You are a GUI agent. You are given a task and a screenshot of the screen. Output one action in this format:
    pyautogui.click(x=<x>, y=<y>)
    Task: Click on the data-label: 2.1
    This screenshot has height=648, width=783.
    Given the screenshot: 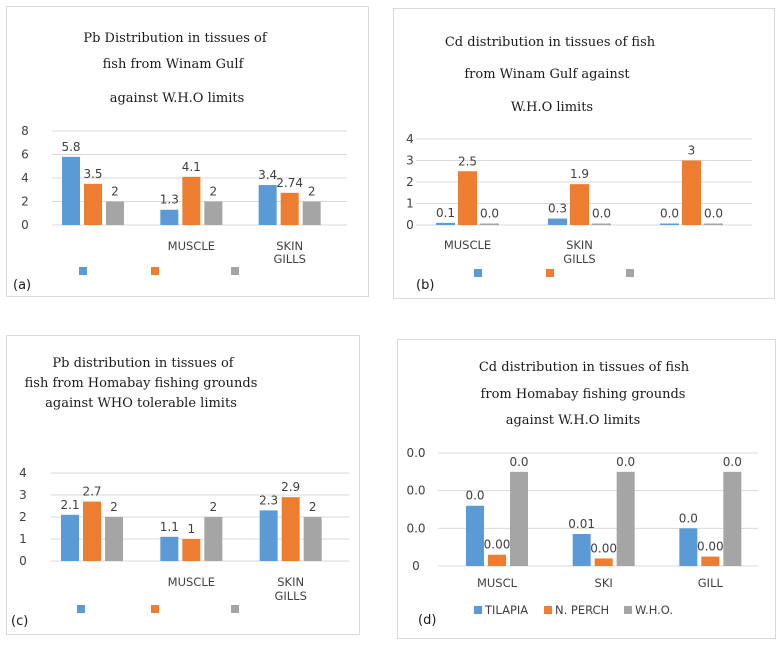 What is the action you would take?
    pyautogui.click(x=69, y=505)
    